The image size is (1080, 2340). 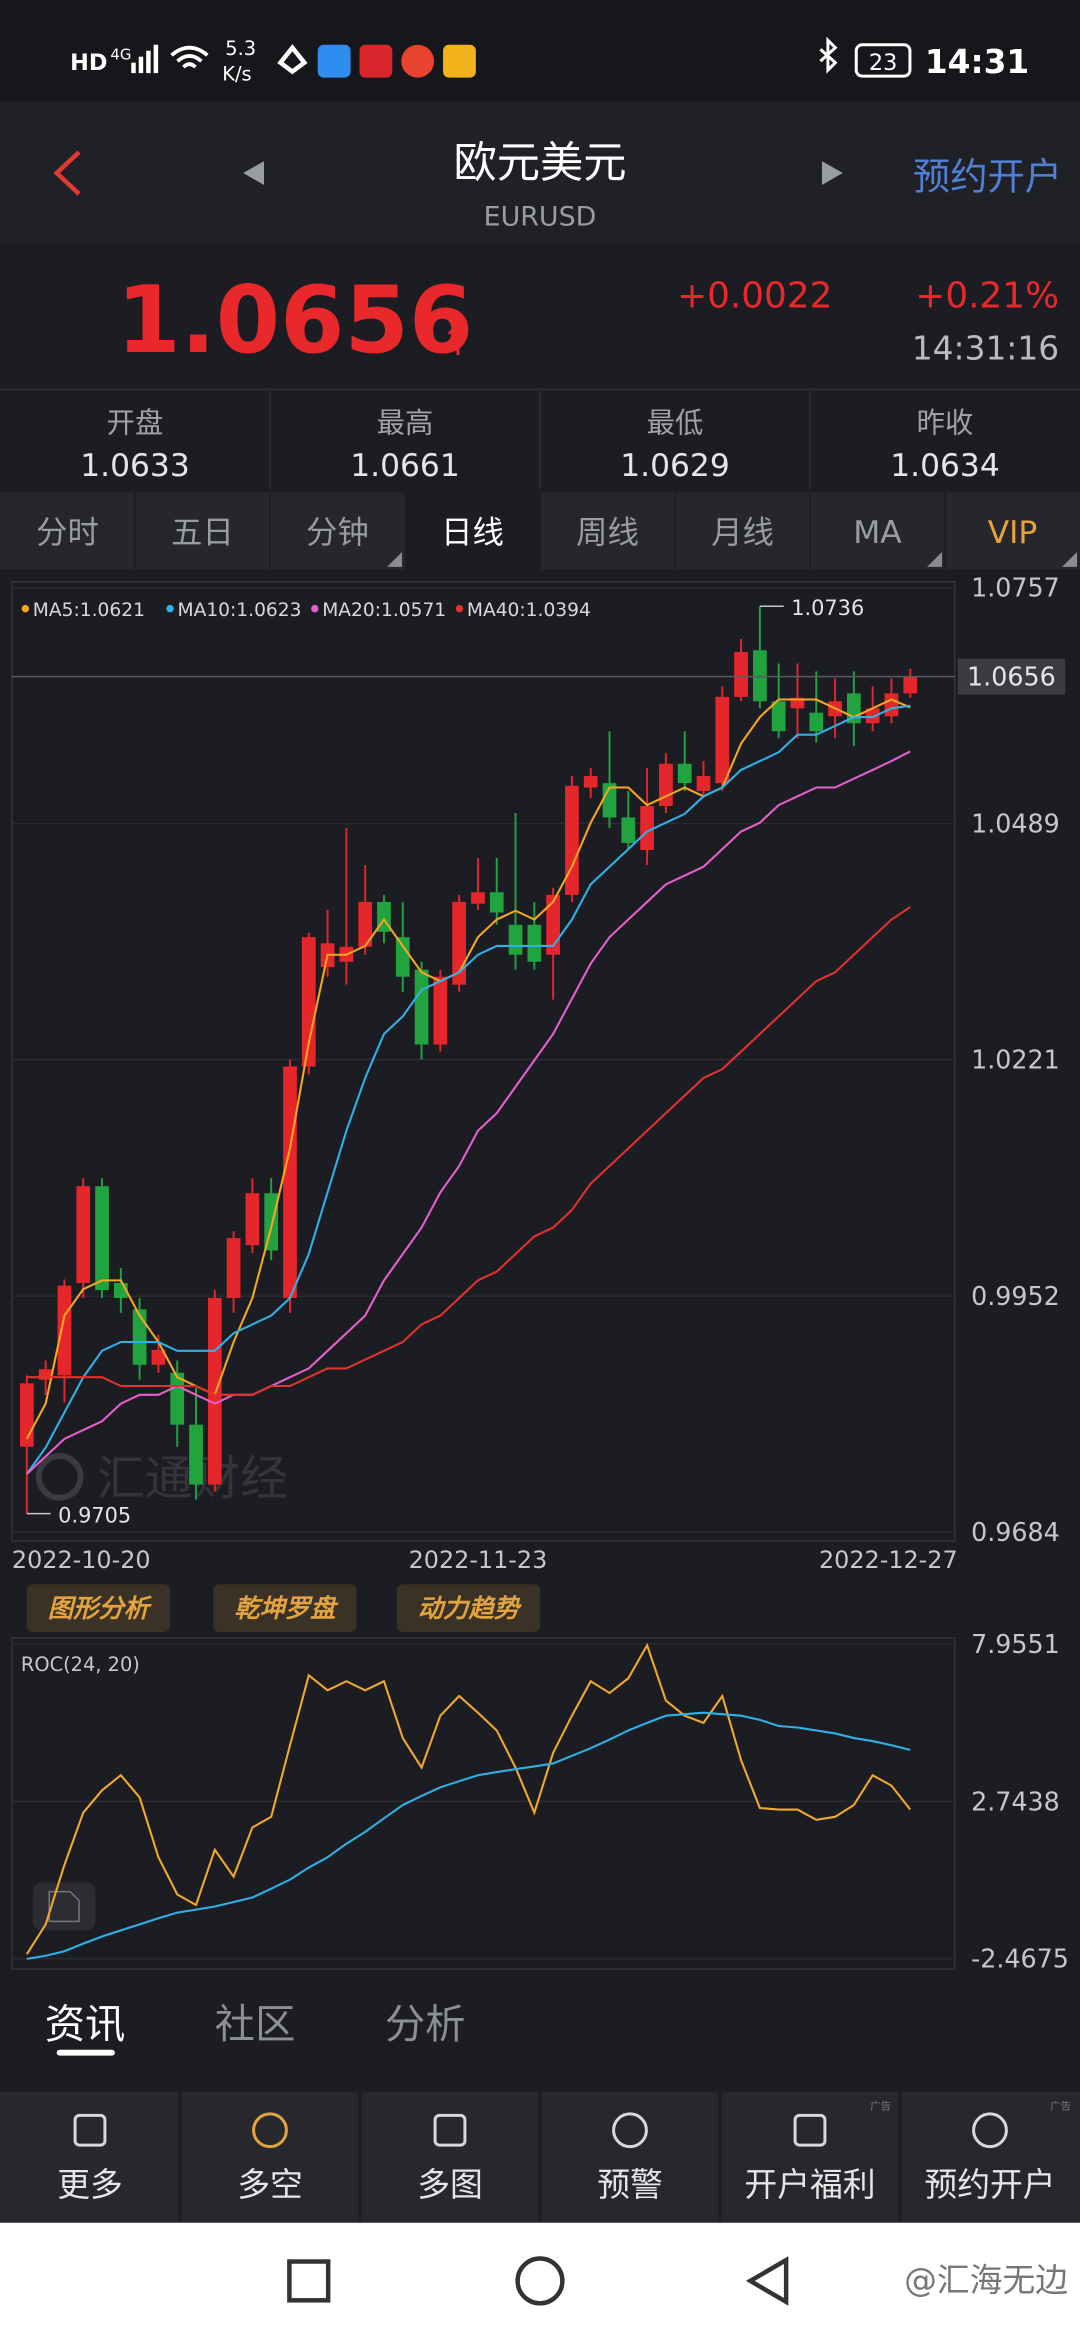 I want to click on x-tick-label: 2022-10-20, so click(x=81, y=1560).